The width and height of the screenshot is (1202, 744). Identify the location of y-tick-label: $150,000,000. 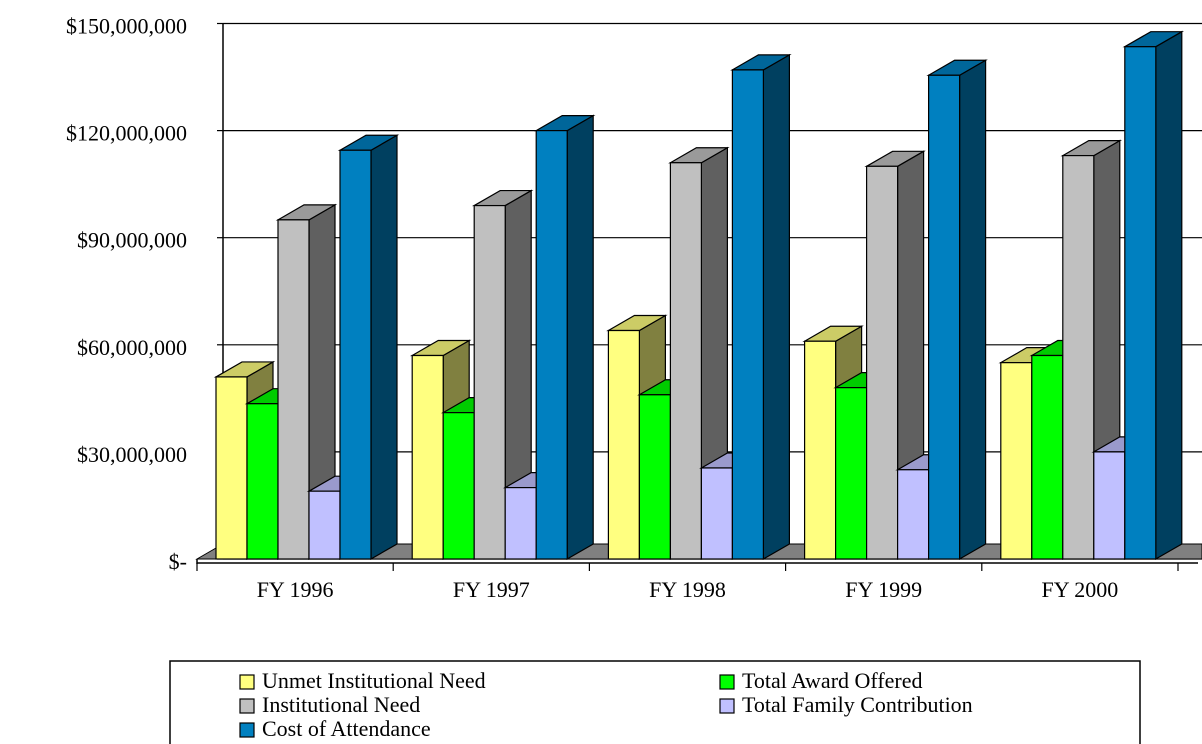
(126, 26).